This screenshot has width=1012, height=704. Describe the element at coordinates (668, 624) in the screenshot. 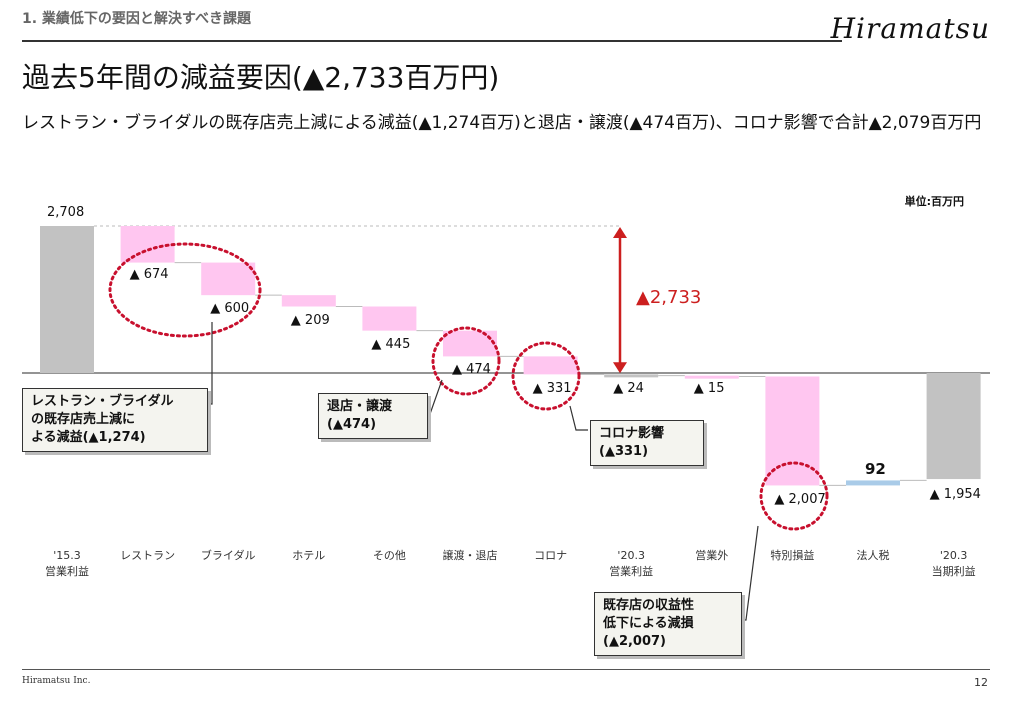

I see `callout-profitability: 既存店の収益性 低下による減損 (▲2,007)` at that location.